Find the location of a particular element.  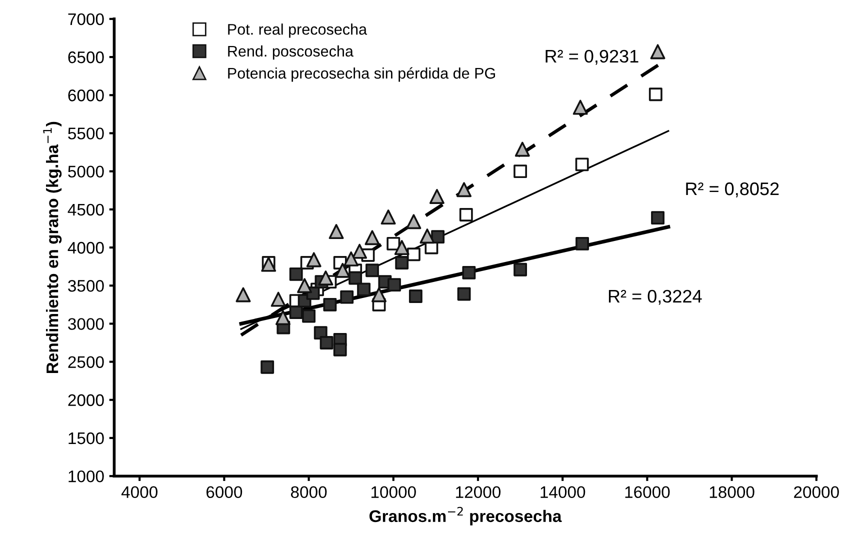

y-axis-title: Rendimiento en grano (kg.ha$^{−1}$) is located at coordinates (52, 247).